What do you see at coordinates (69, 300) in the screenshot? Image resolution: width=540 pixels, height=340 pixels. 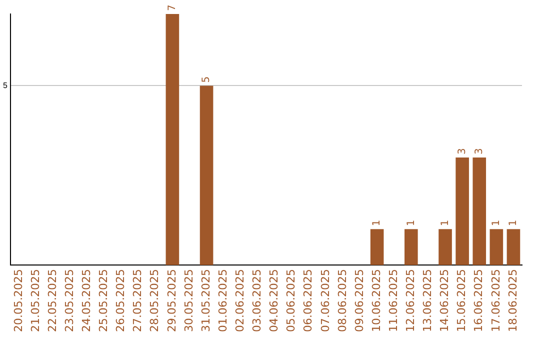 I see `x-tick-label: 23.05.2025` at bounding box center [69, 300].